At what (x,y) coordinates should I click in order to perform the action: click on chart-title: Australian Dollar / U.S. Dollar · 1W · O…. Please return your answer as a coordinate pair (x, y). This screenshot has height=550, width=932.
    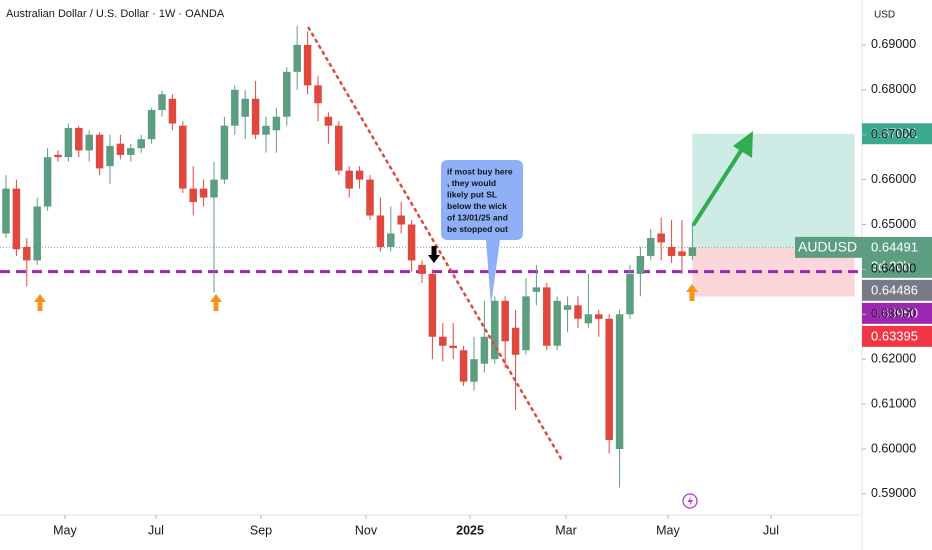
    Looking at the image, I should click on (115, 14).